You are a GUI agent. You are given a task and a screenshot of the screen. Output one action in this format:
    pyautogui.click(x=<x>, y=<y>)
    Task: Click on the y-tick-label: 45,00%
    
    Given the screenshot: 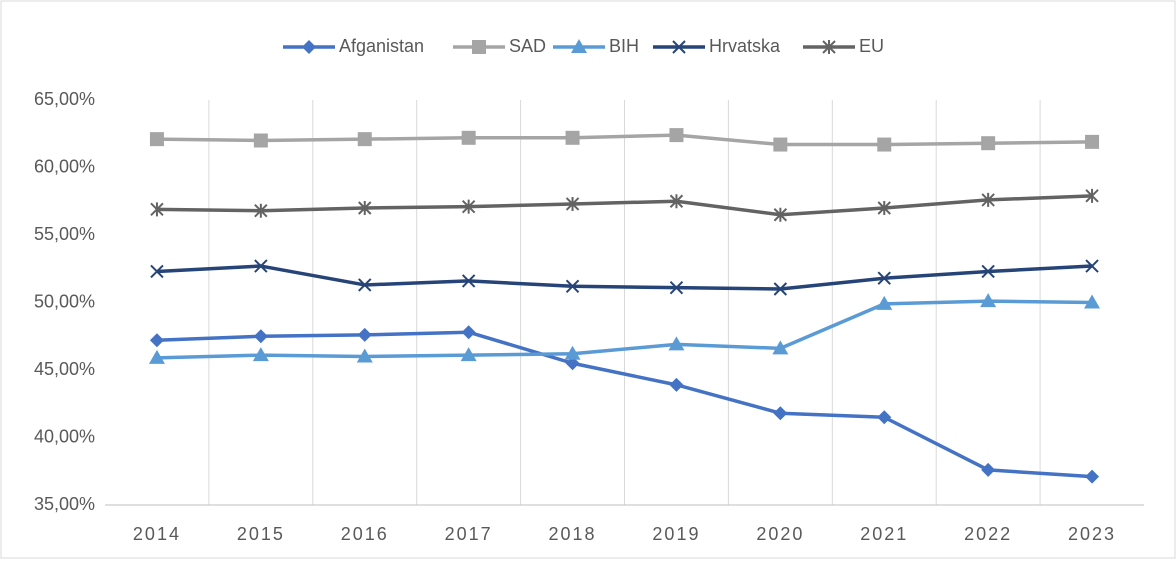 What is the action you would take?
    pyautogui.click(x=64, y=369)
    